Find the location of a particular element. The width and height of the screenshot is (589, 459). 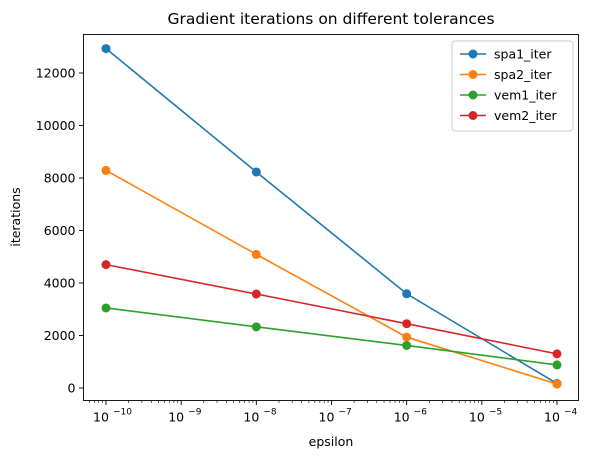

y-tick-label-0: 0 is located at coordinates (72, 388).